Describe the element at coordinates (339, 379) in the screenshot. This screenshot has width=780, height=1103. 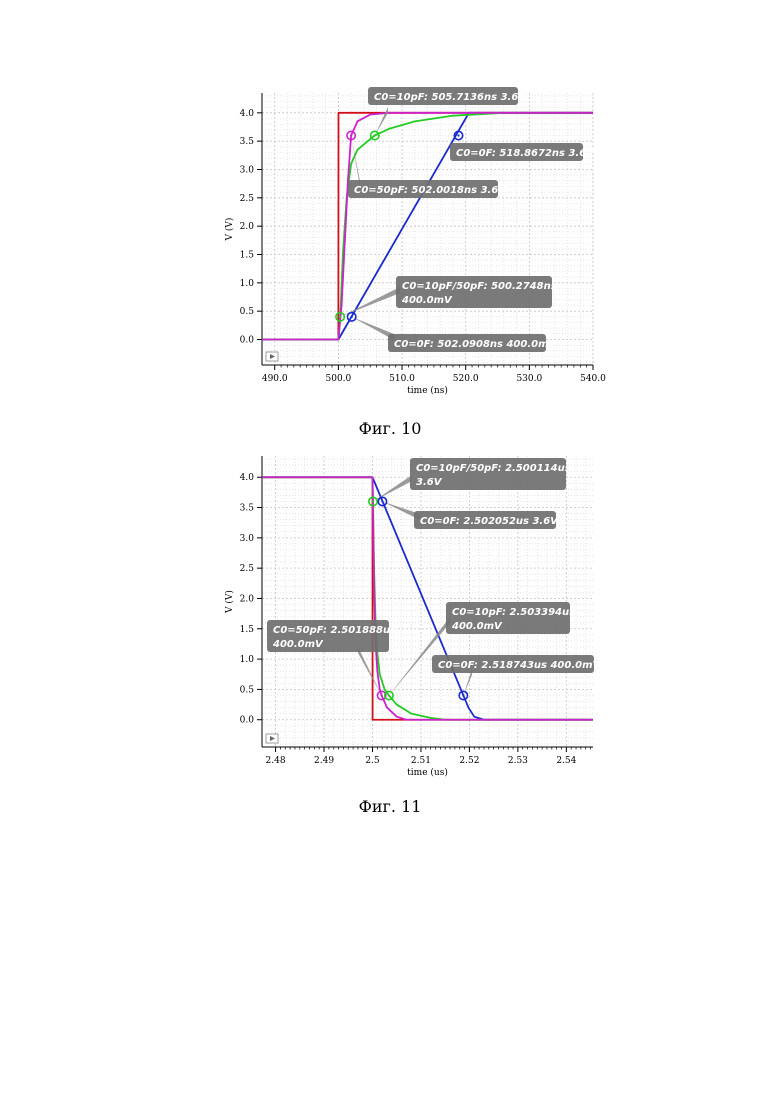
I see `fig10-x-tick-label: 500.0` at that location.